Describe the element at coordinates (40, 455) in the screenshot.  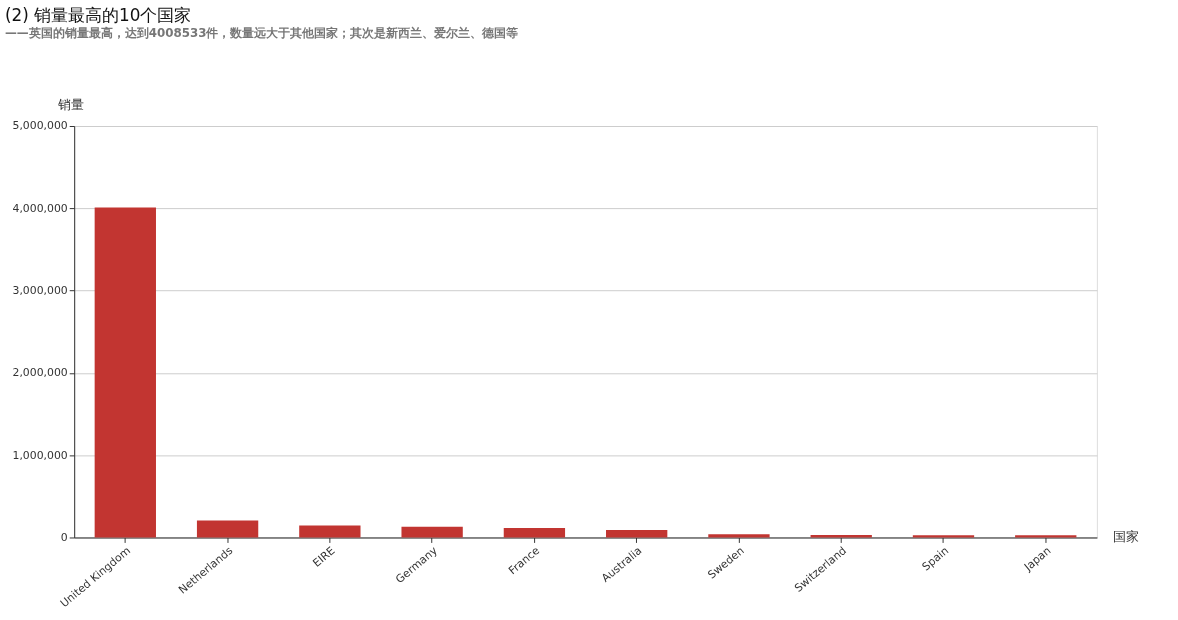
I see `y-tick-label: 1,000,000` at that location.